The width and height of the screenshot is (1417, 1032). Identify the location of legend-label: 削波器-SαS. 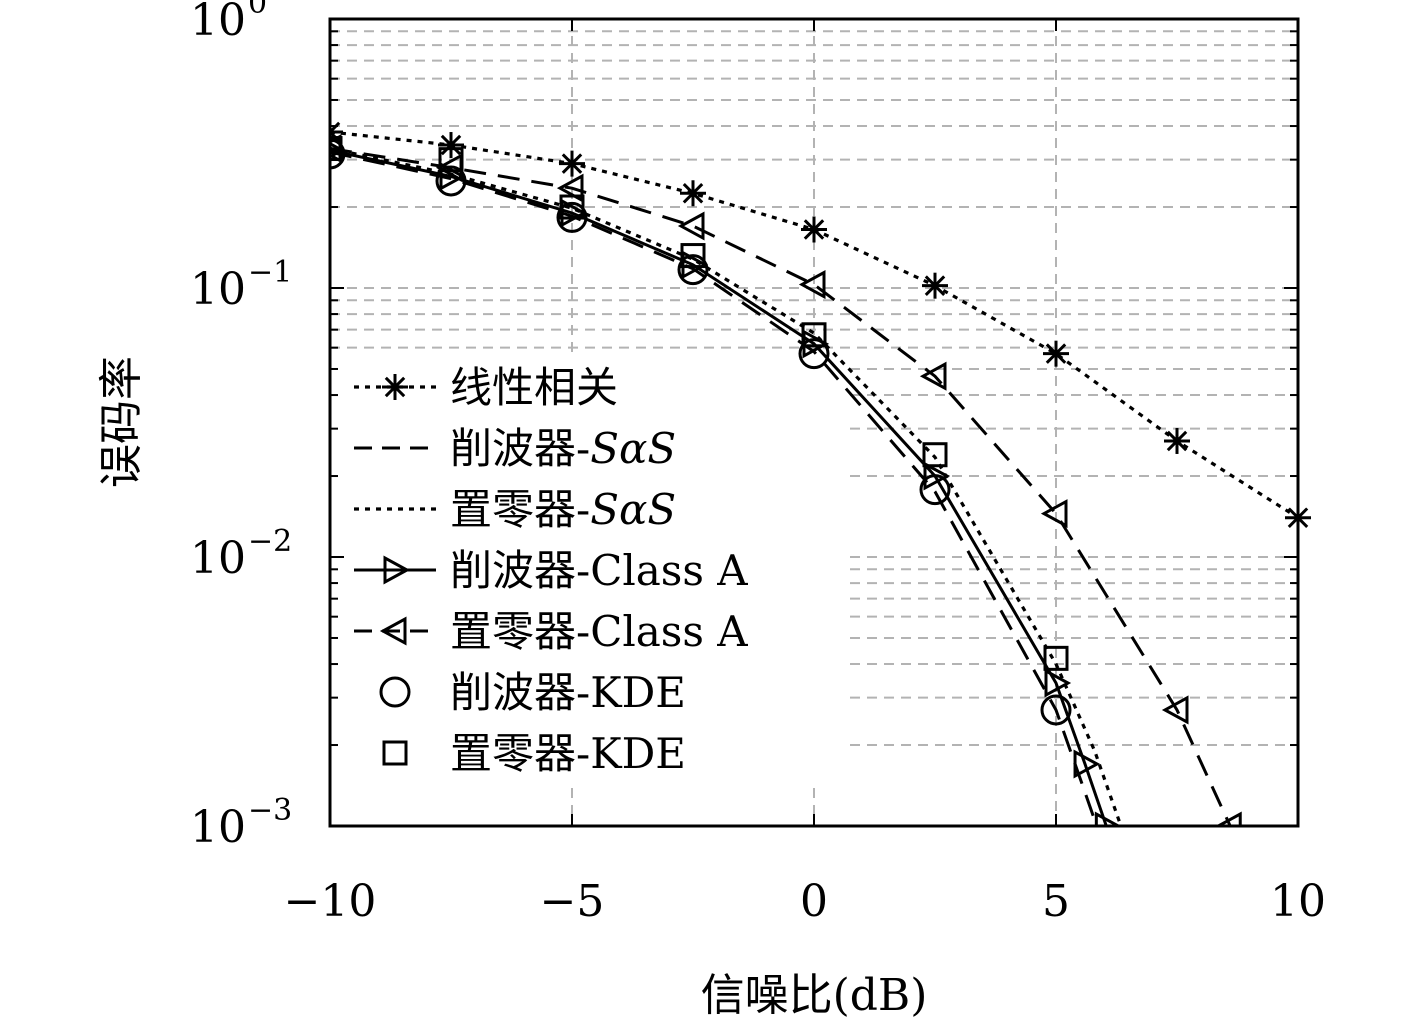
(563, 448).